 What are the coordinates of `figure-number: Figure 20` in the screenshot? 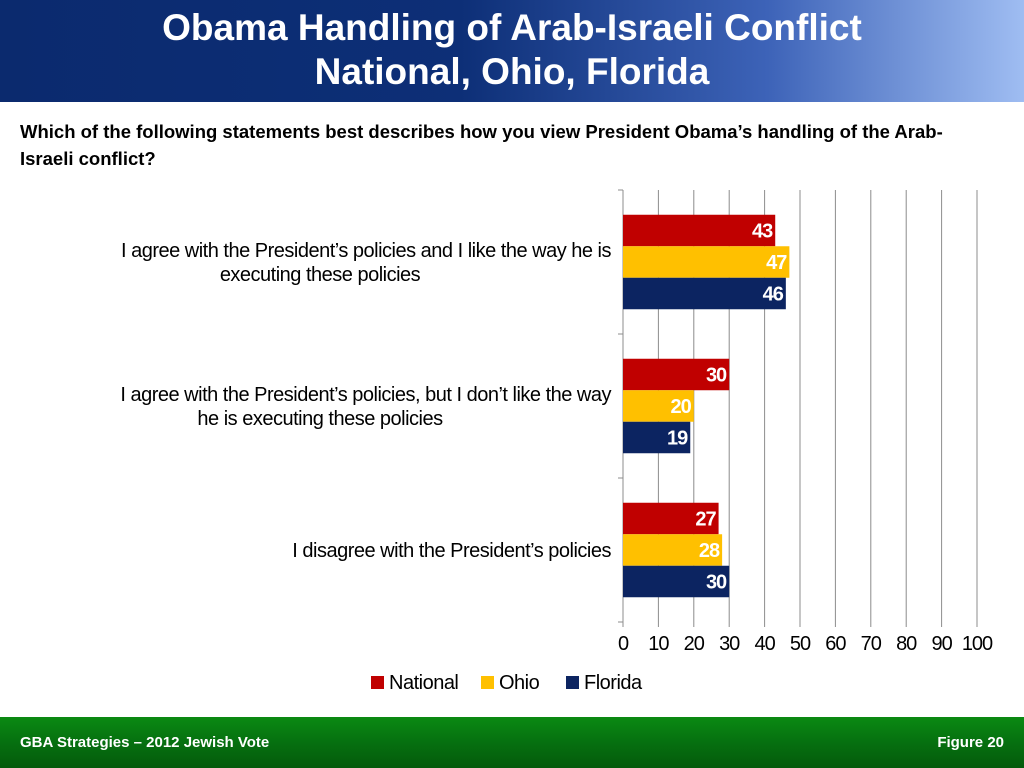 It's located at (970, 742).